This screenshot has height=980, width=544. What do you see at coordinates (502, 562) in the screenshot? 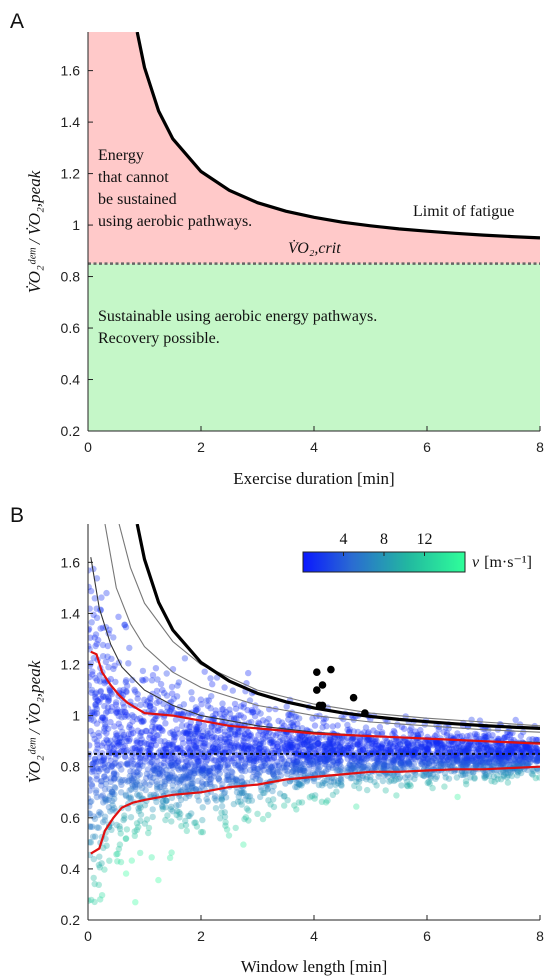
I see `colorbar-label: v [m·s⁻¹]` at bounding box center [502, 562].